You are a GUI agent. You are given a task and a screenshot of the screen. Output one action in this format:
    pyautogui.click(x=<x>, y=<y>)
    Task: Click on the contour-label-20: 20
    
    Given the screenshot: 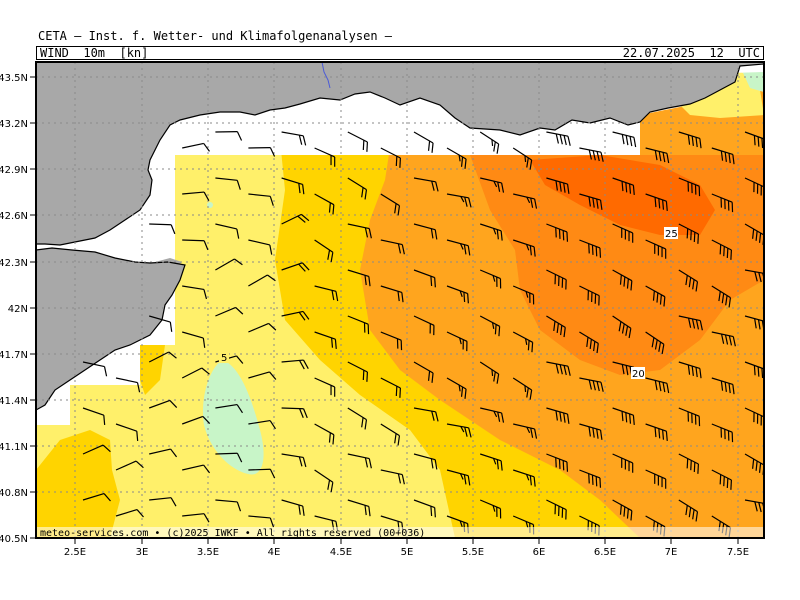 What is the action you would take?
    pyautogui.click(x=638, y=374)
    